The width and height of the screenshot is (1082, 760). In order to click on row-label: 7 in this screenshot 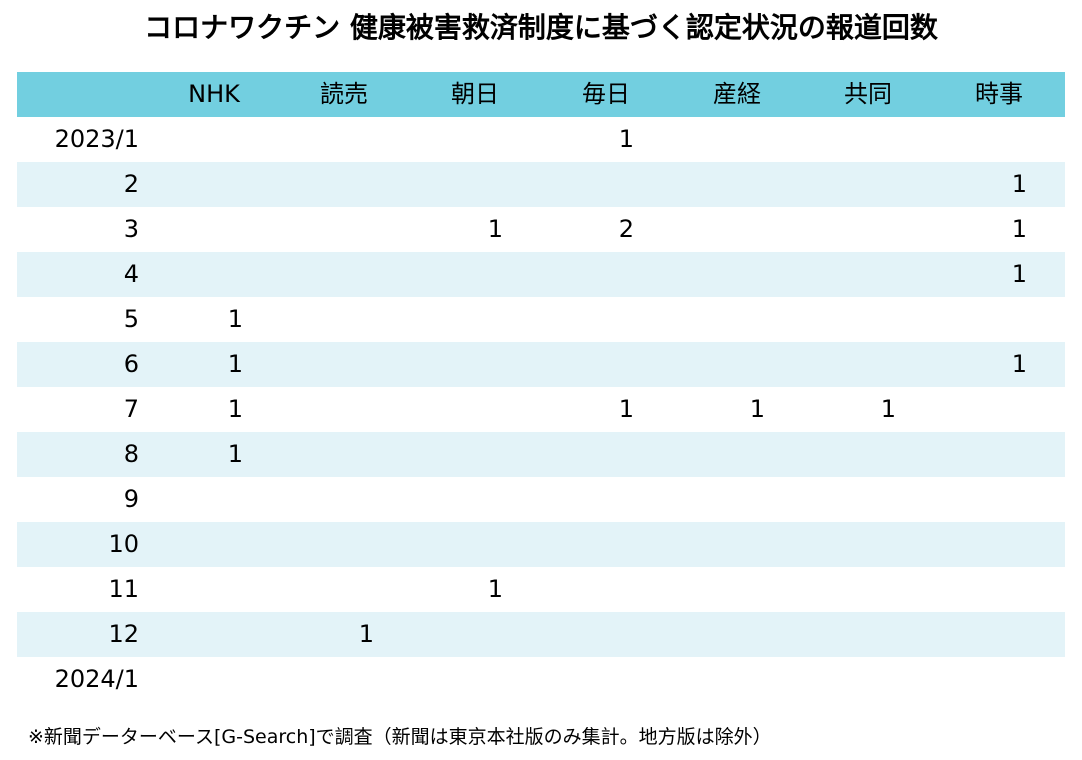, I will do `click(131, 409)`.